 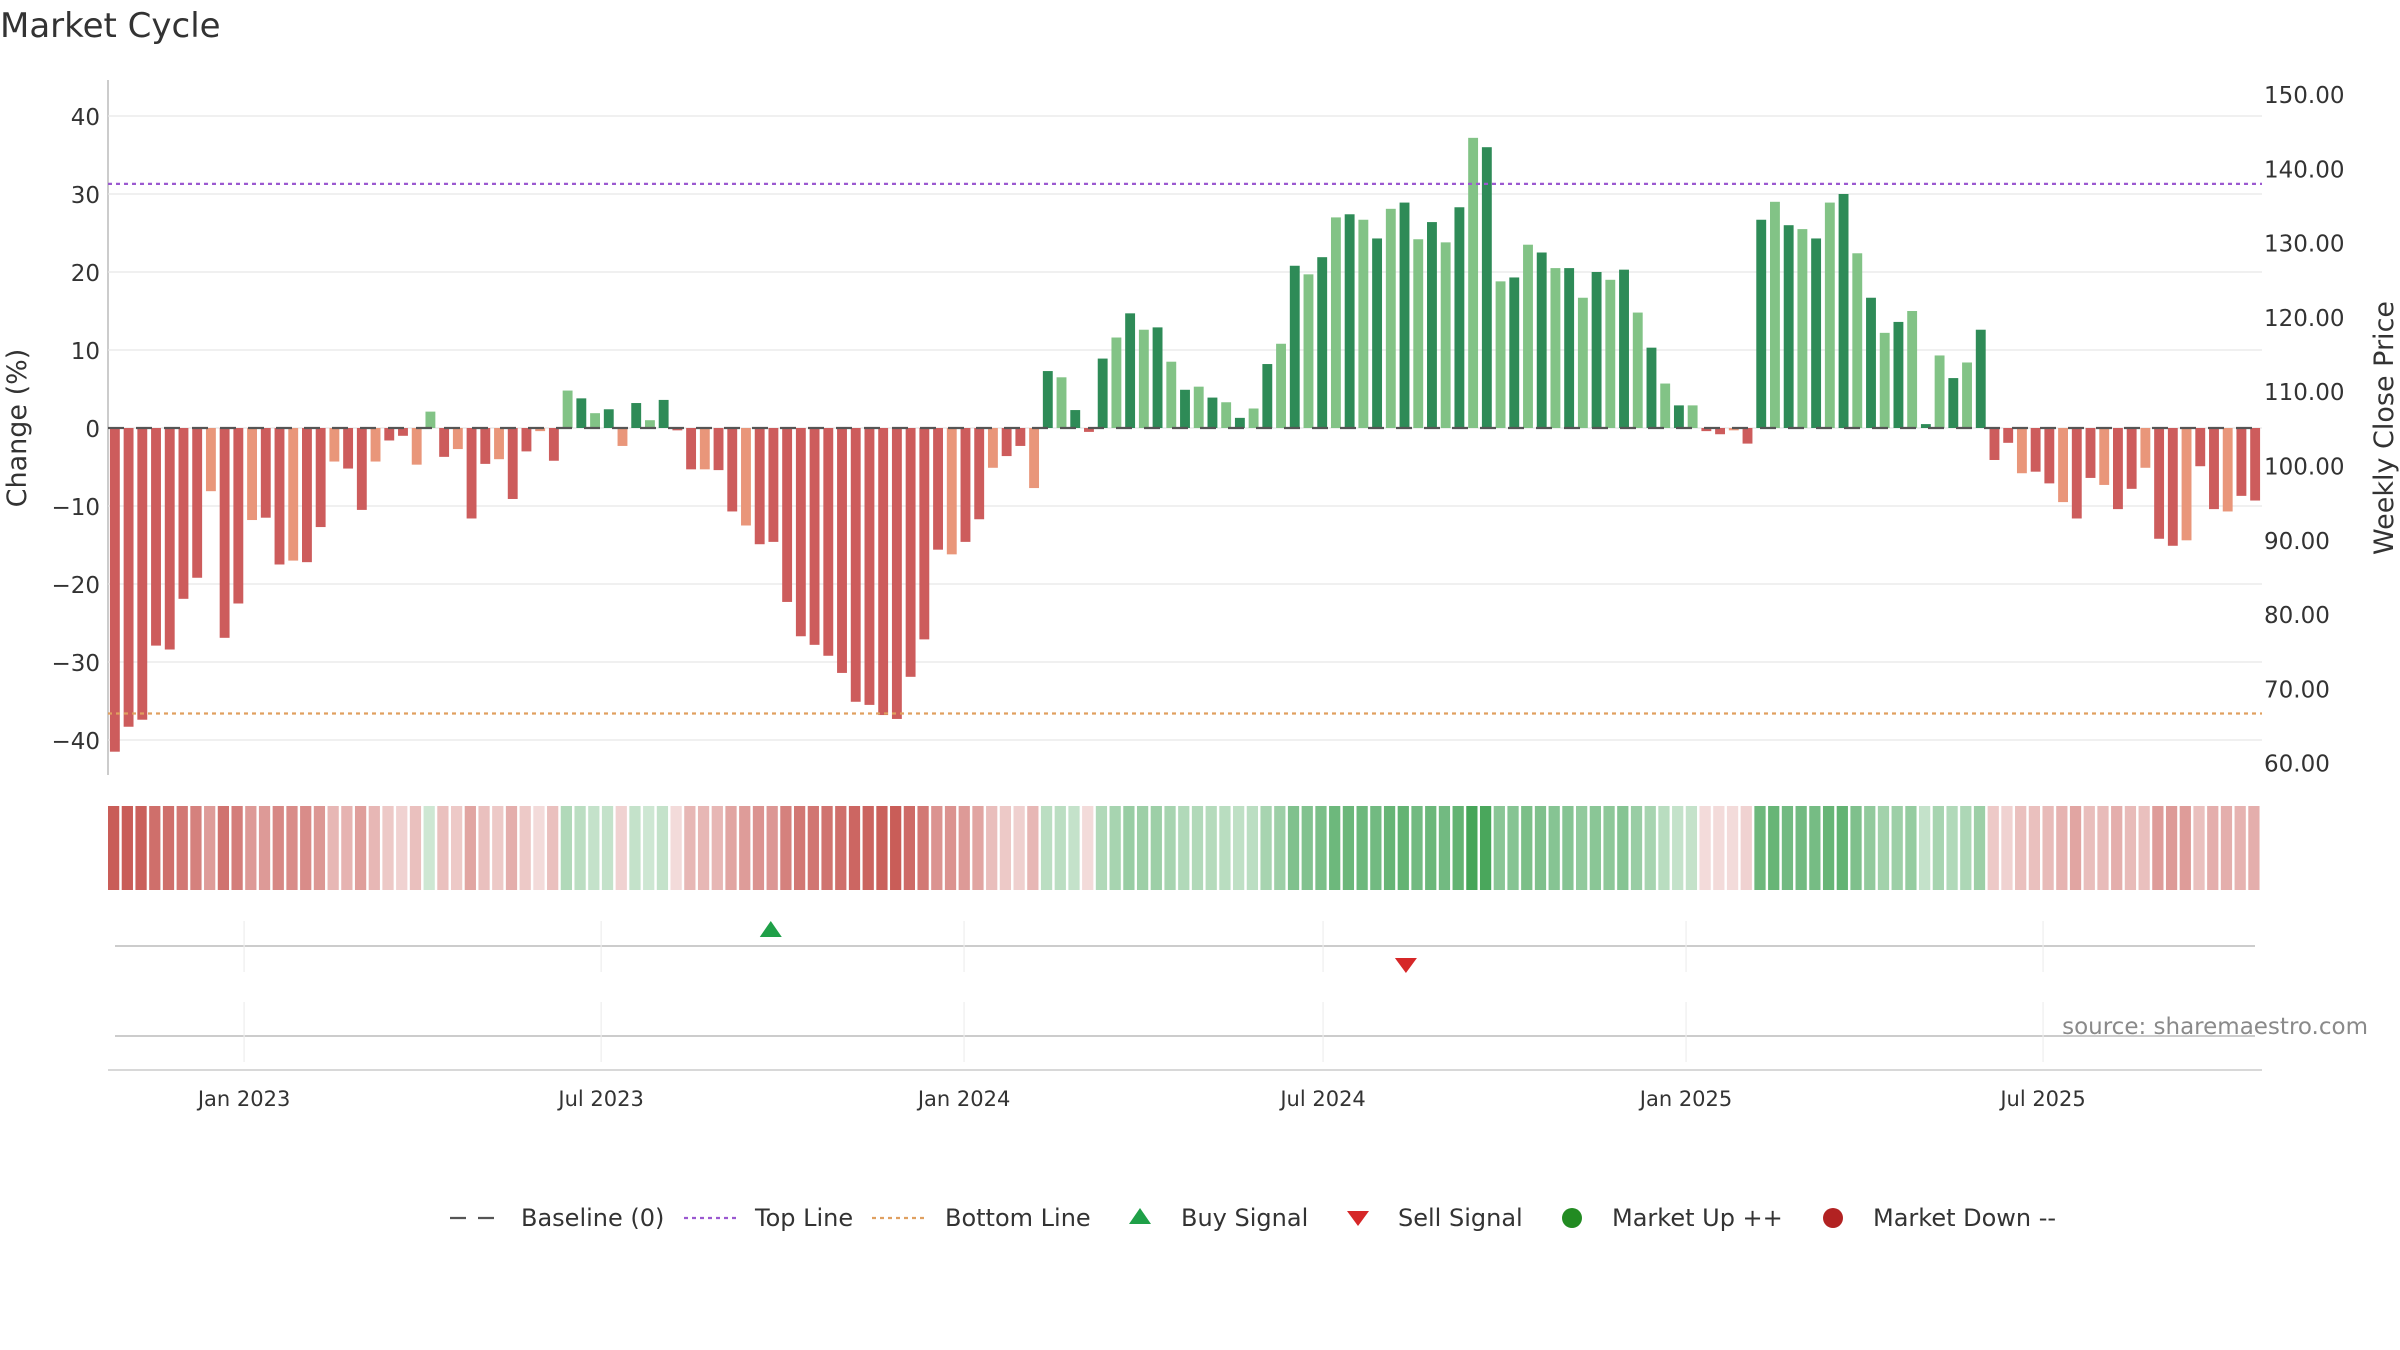 I want to click on y-tick-label: −40, so click(x=75, y=742).